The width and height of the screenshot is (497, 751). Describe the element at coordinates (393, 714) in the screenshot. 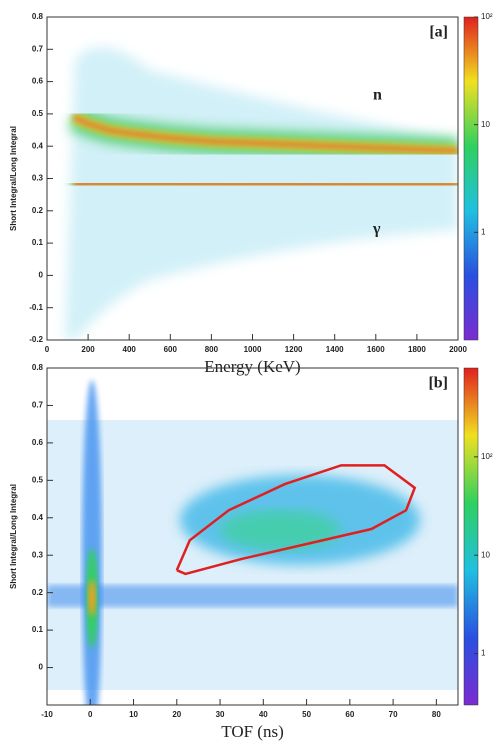

I see `x-tick-label: 70` at that location.